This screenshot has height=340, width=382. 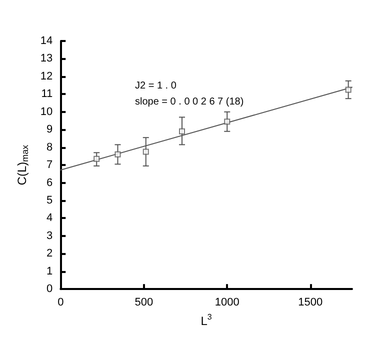 I want to click on y-tick-label: 4, so click(x=49, y=218).